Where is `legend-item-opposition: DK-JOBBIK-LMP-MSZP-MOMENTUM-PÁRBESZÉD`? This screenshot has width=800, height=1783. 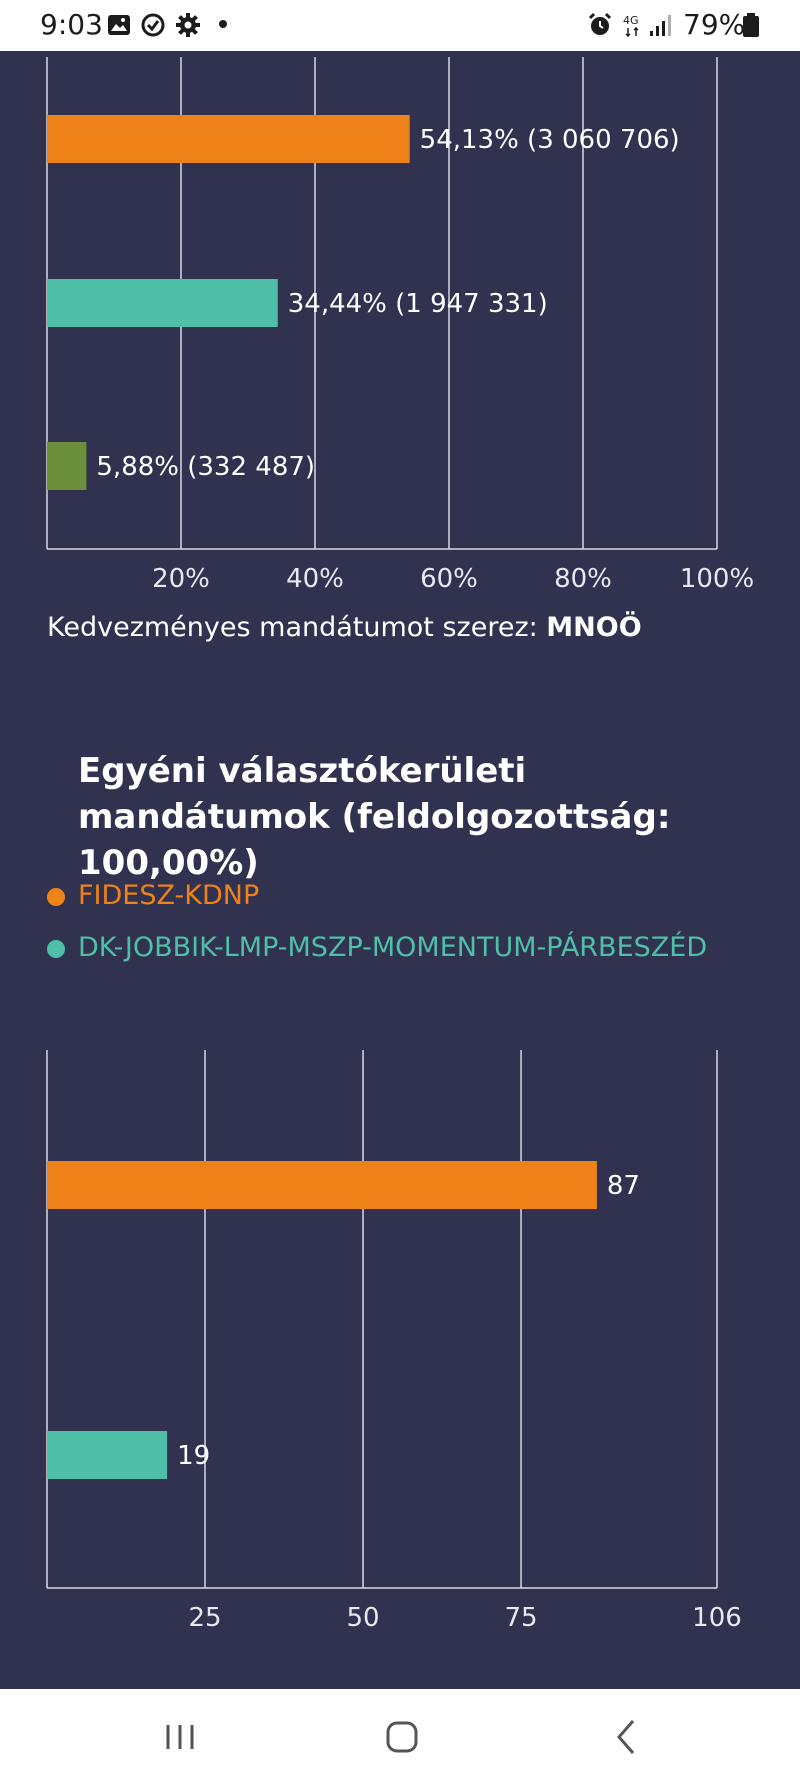 legend-item-opposition: DK-JOBBIK-LMP-MSZP-MOMENTUM-PÁRBESZÉD is located at coordinates (395, 948).